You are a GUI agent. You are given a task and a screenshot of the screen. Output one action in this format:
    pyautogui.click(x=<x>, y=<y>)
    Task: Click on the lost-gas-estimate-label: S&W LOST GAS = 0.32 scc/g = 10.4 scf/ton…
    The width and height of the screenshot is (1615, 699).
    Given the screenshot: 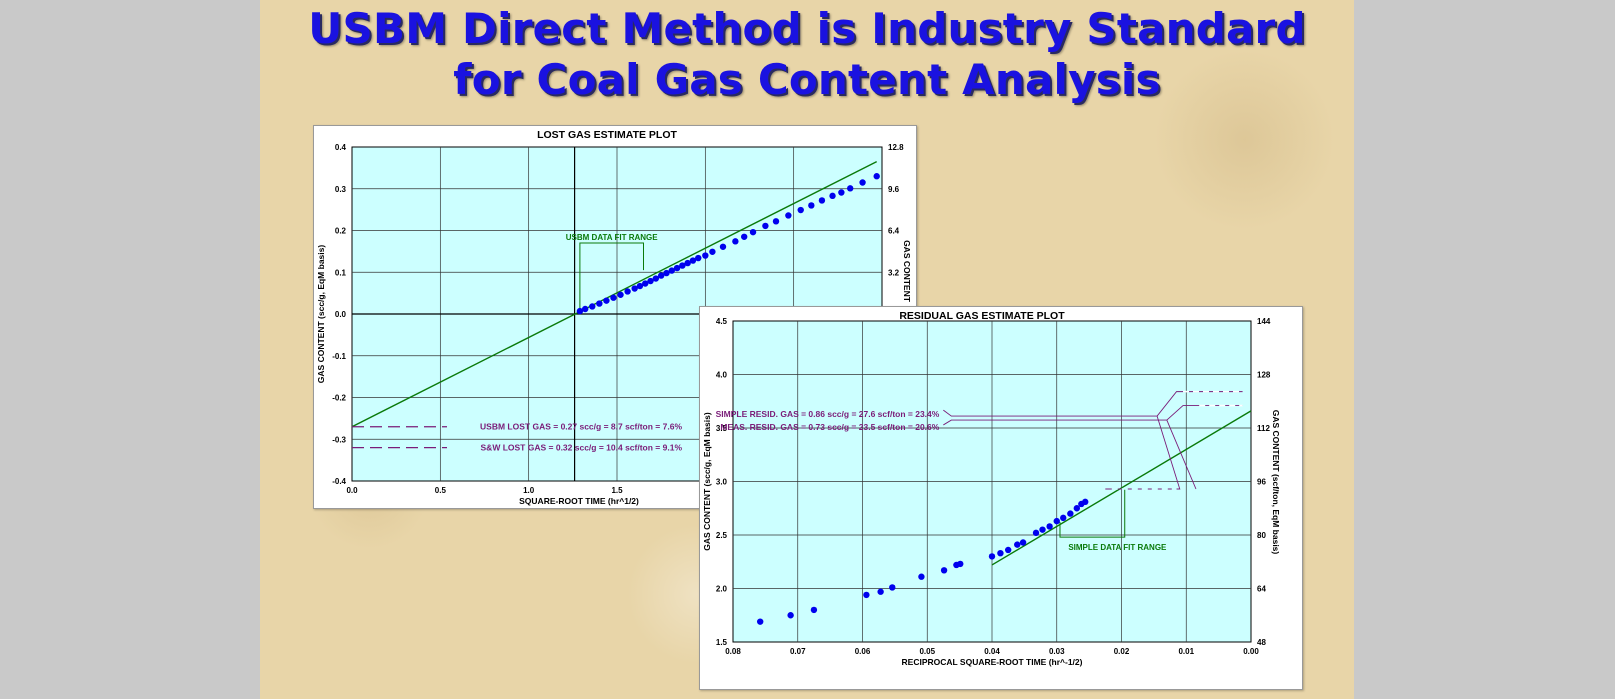 What is the action you would take?
    pyautogui.click(x=582, y=448)
    